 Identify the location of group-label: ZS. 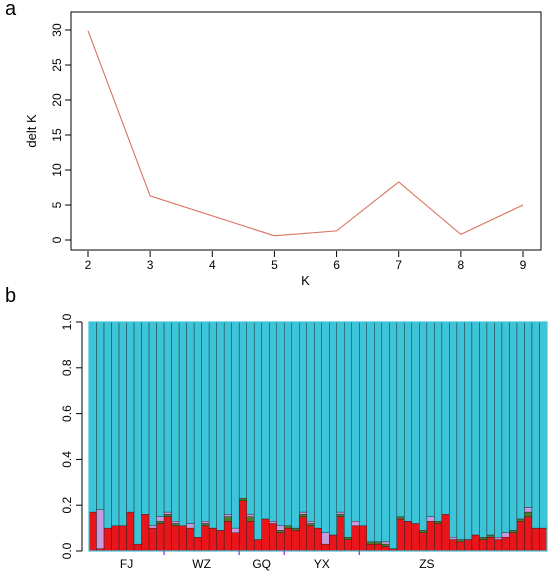
(426, 564).